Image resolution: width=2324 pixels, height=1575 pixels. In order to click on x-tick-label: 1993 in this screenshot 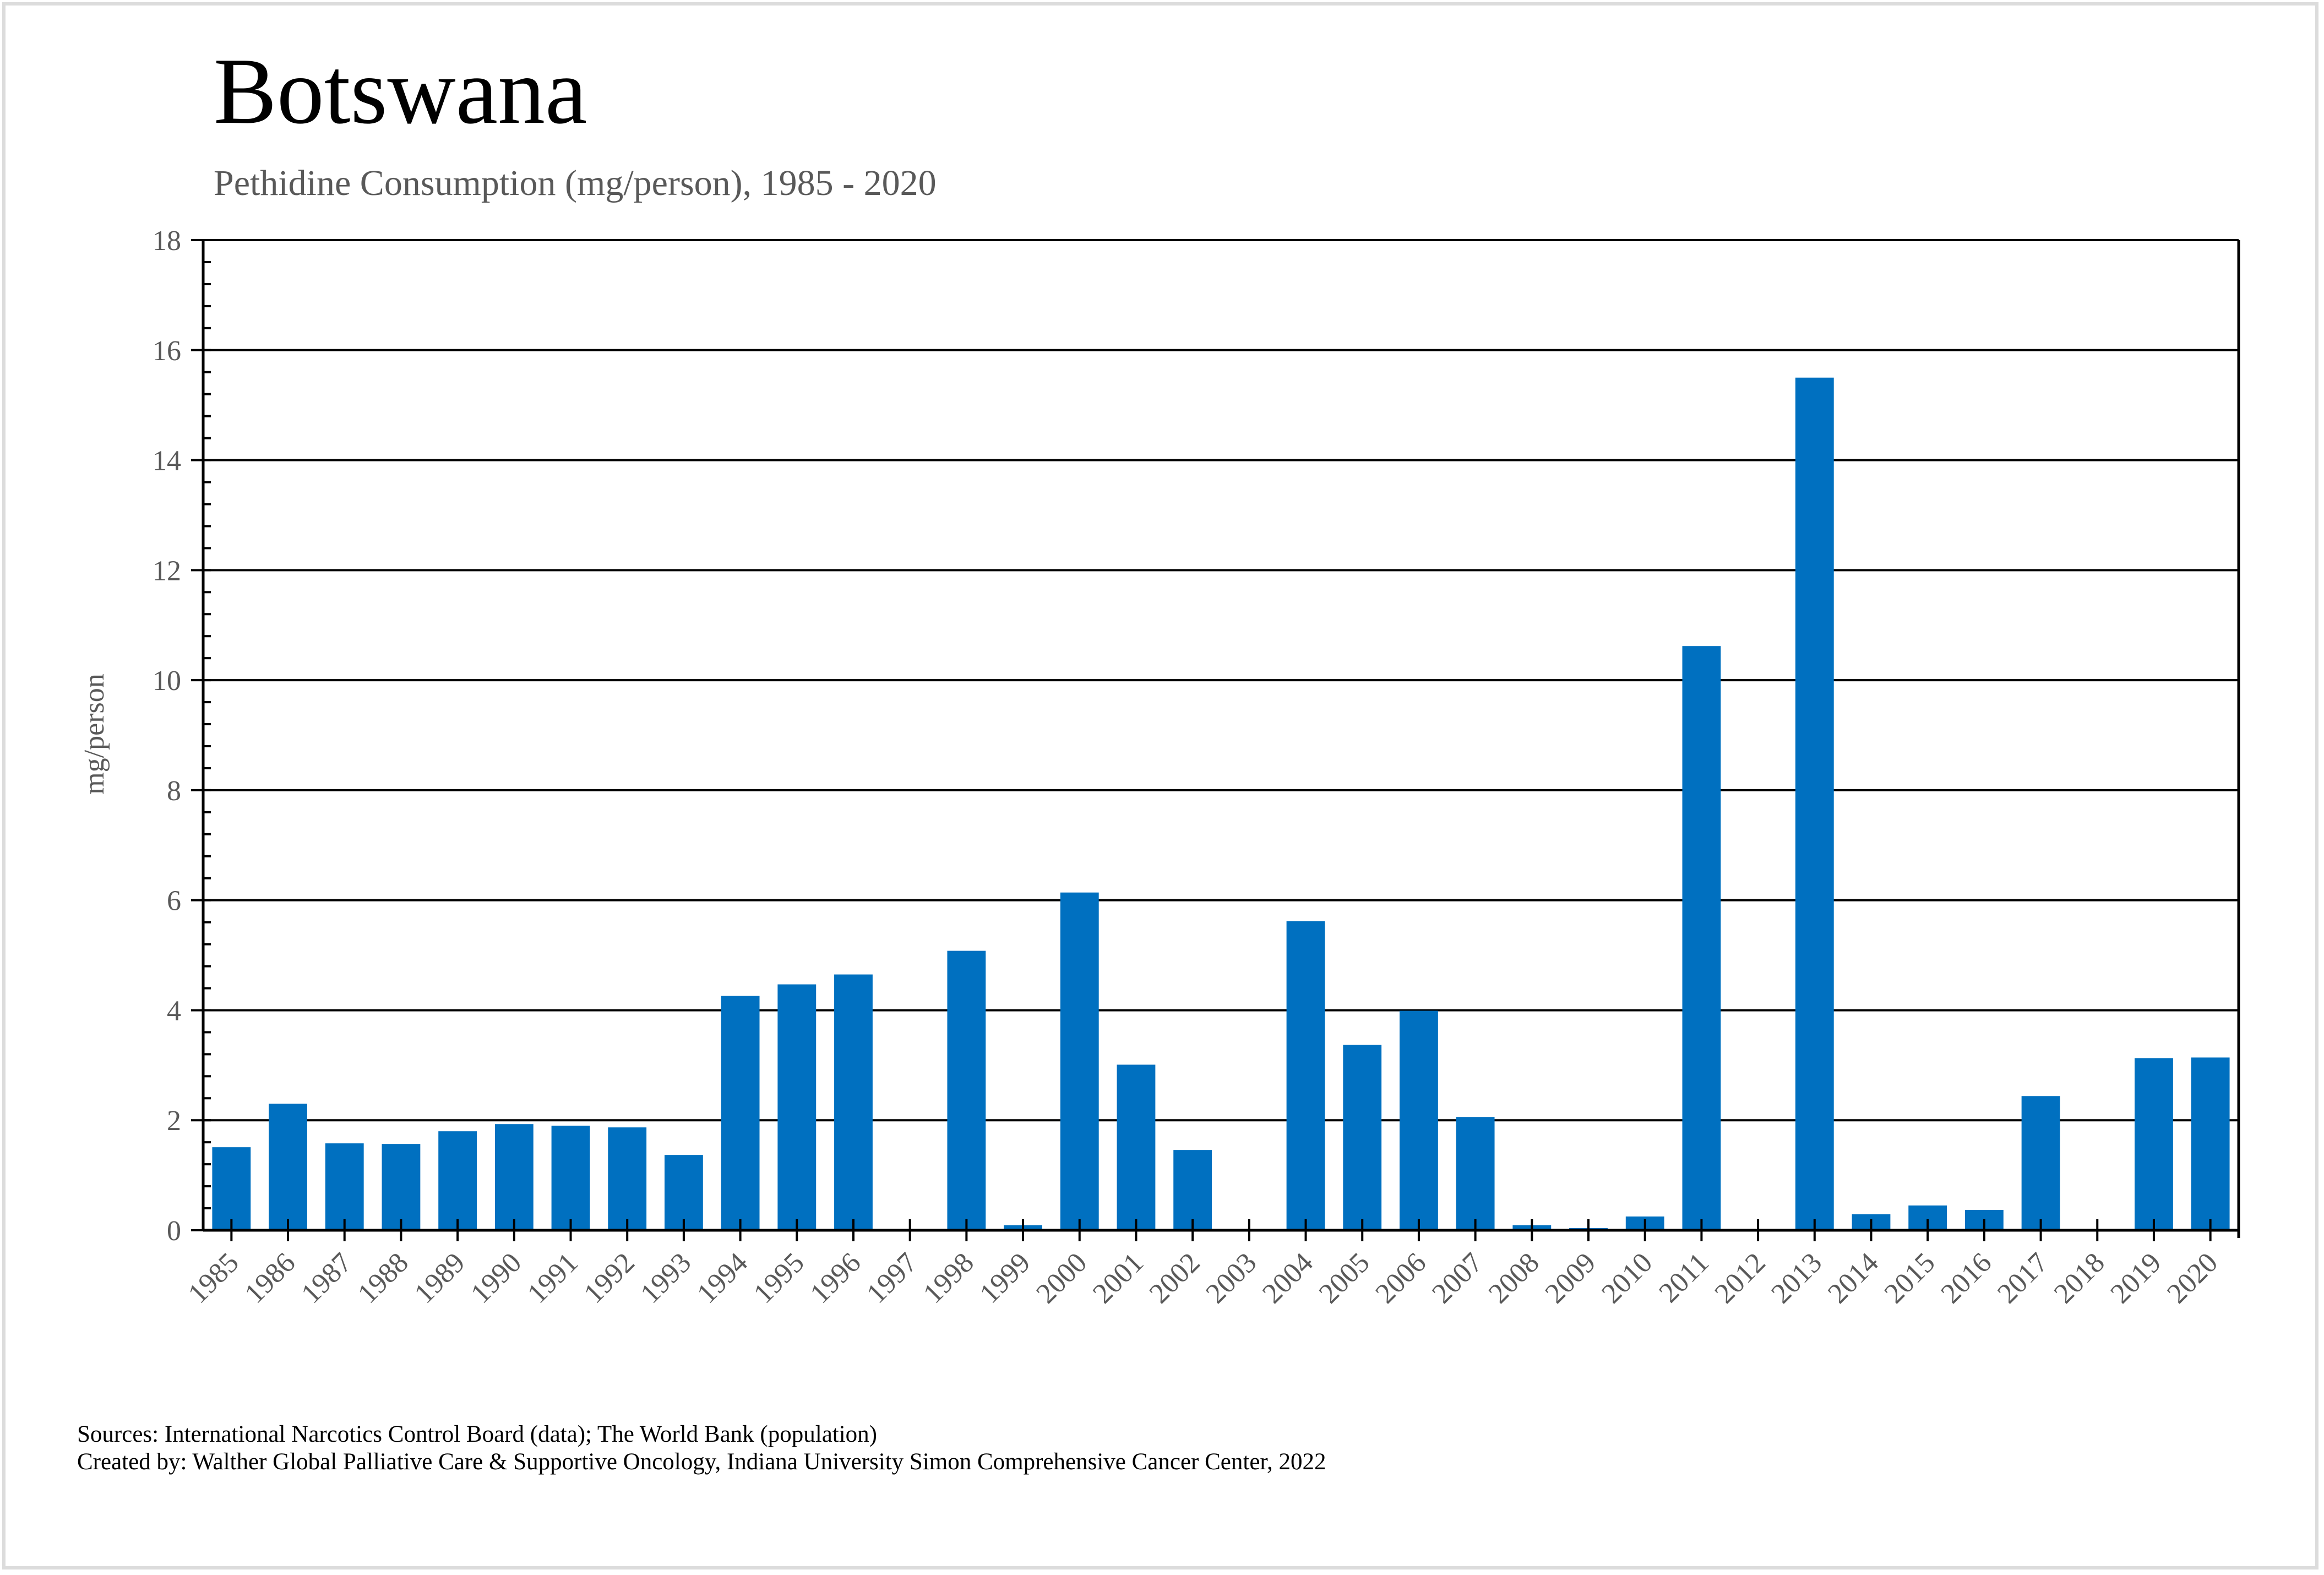, I will do `click(666, 1278)`.